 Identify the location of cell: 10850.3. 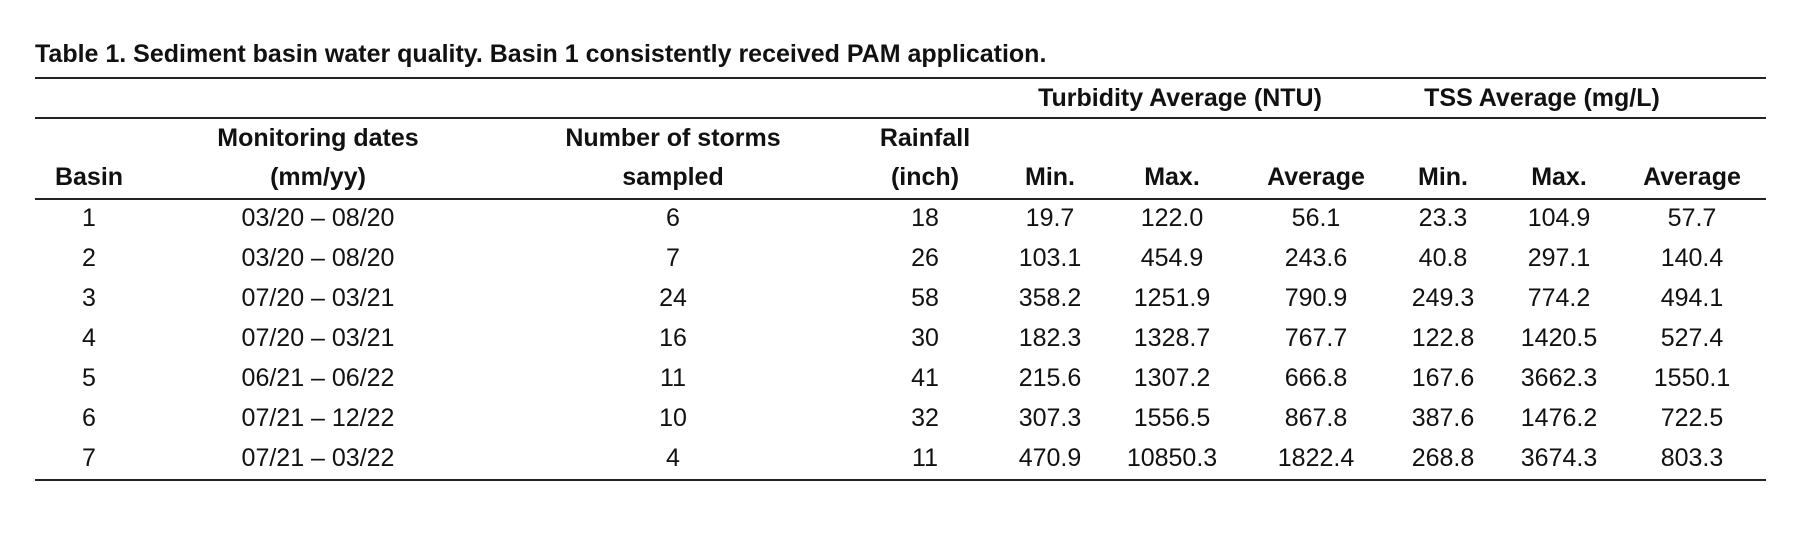
(1172, 458).